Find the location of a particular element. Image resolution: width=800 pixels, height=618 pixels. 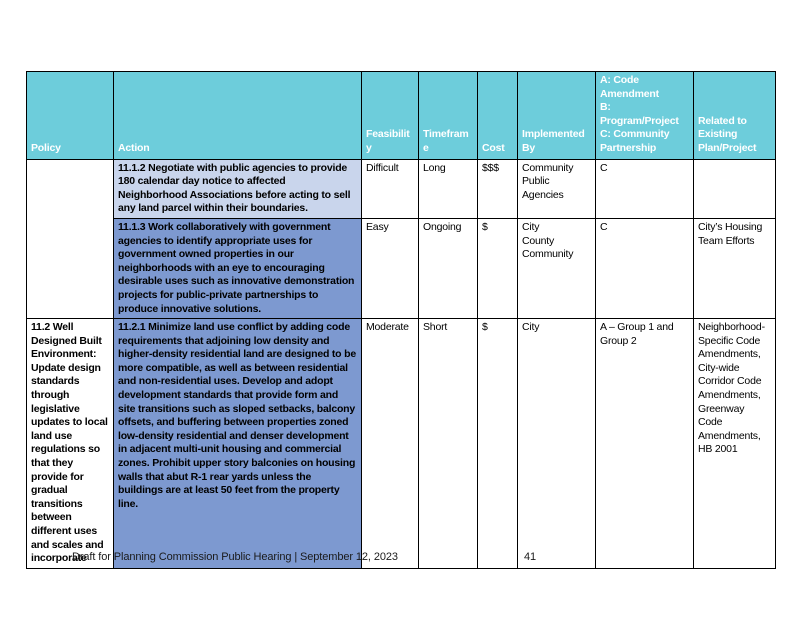

header-policy: Policy is located at coordinates (70, 115).